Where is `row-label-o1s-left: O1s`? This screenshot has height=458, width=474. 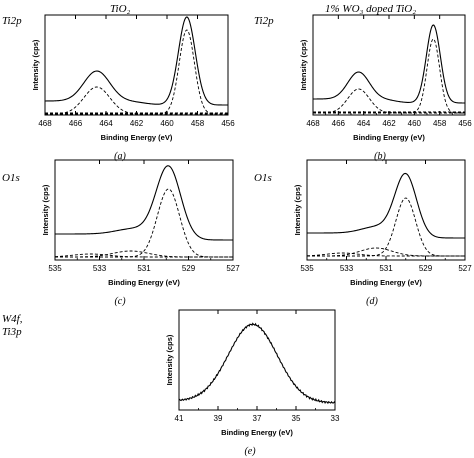
row-label-o1s-left: O1s is located at coordinates (11, 178).